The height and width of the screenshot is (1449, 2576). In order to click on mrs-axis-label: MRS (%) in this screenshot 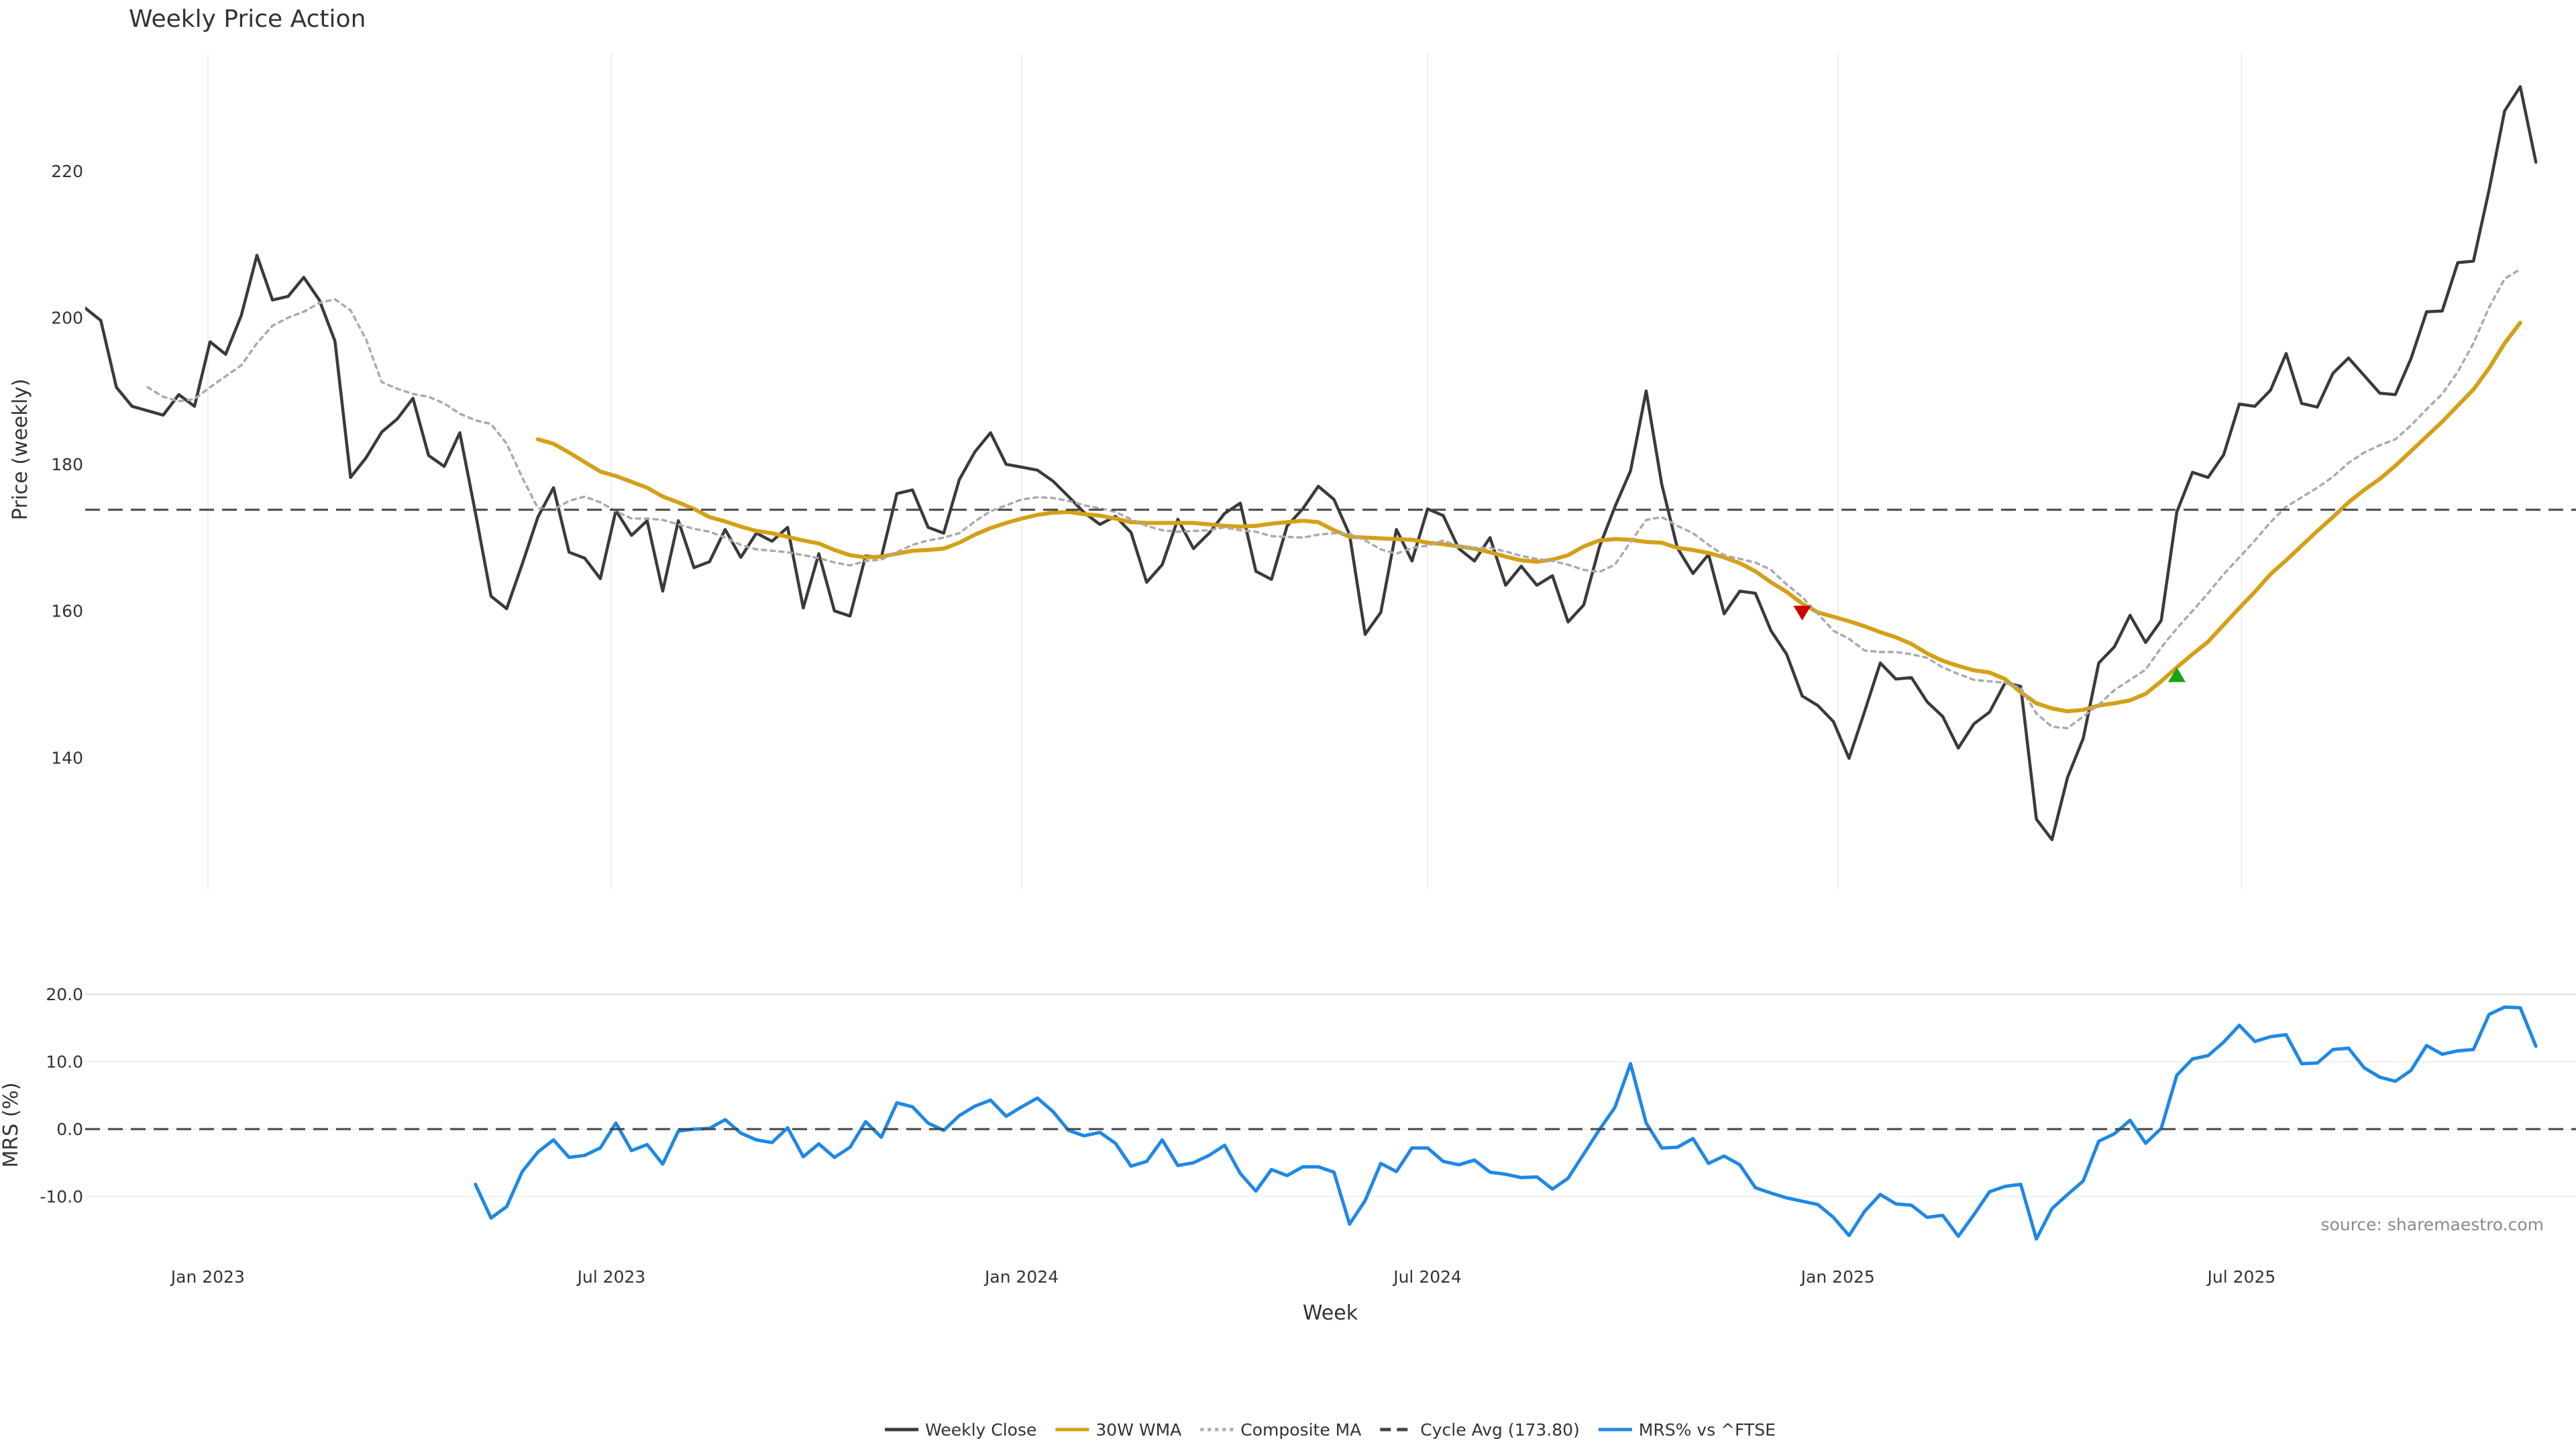, I will do `click(11, 1124)`.